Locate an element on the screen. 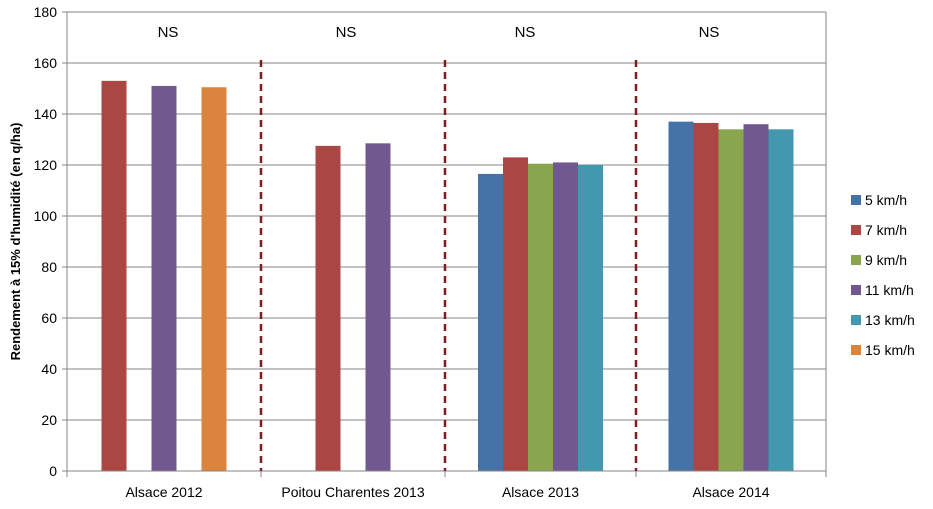 This screenshot has width=933, height=509. legend-label: 13 km/h is located at coordinates (890, 320).